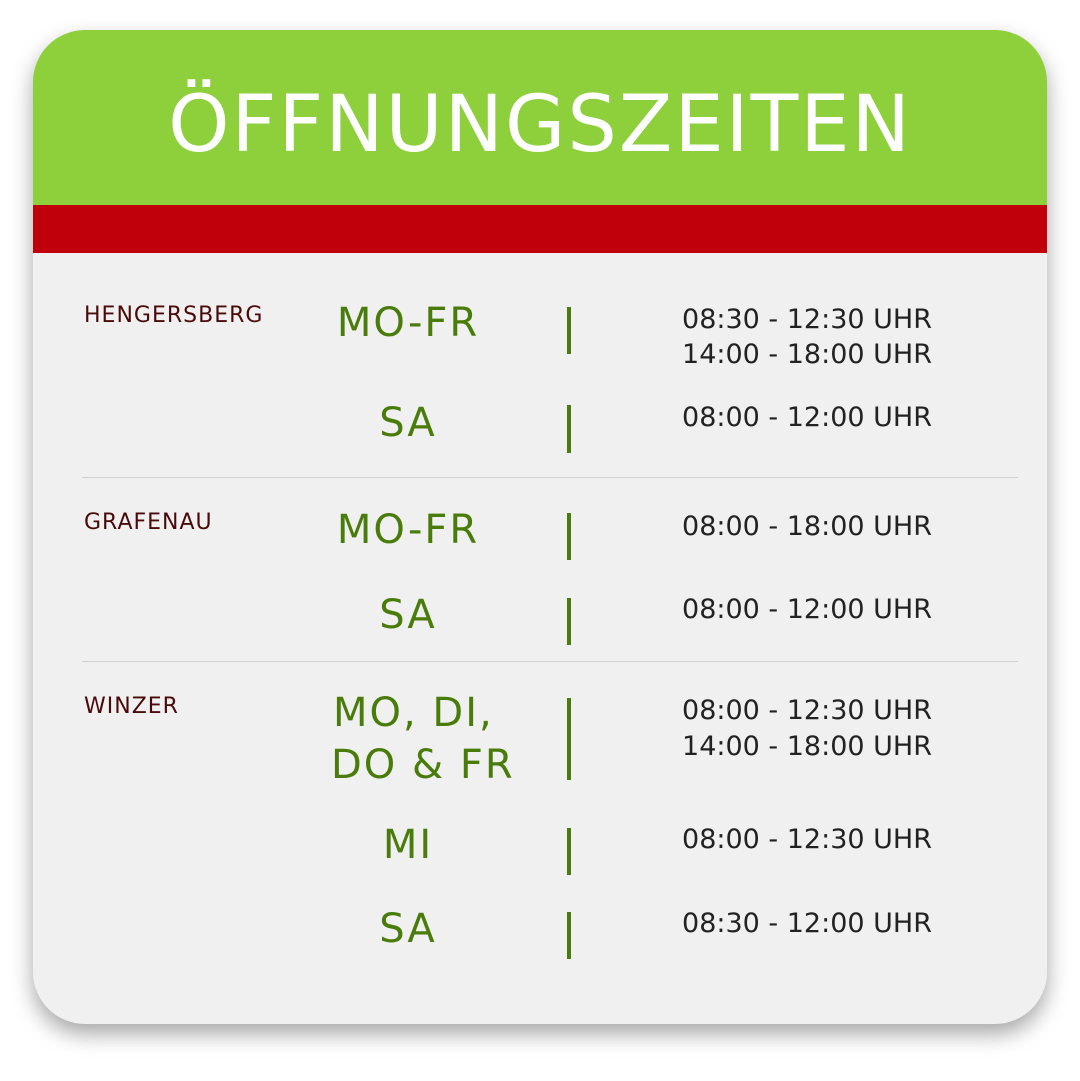 This screenshot has height=1081, width=1080. Describe the element at coordinates (540, 125) in the screenshot. I see `page-title: ÖFFNUNGSZEITEN` at that location.